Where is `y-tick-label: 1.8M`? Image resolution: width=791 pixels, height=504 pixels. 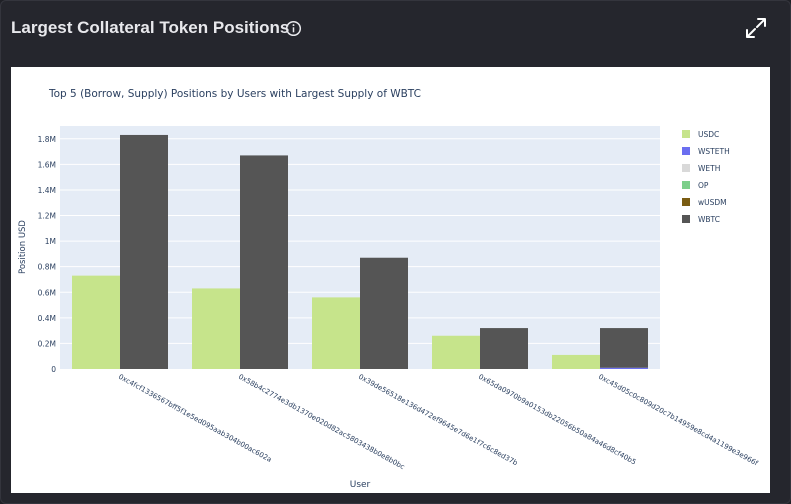
y-tick-label: 1.8M is located at coordinates (47, 139).